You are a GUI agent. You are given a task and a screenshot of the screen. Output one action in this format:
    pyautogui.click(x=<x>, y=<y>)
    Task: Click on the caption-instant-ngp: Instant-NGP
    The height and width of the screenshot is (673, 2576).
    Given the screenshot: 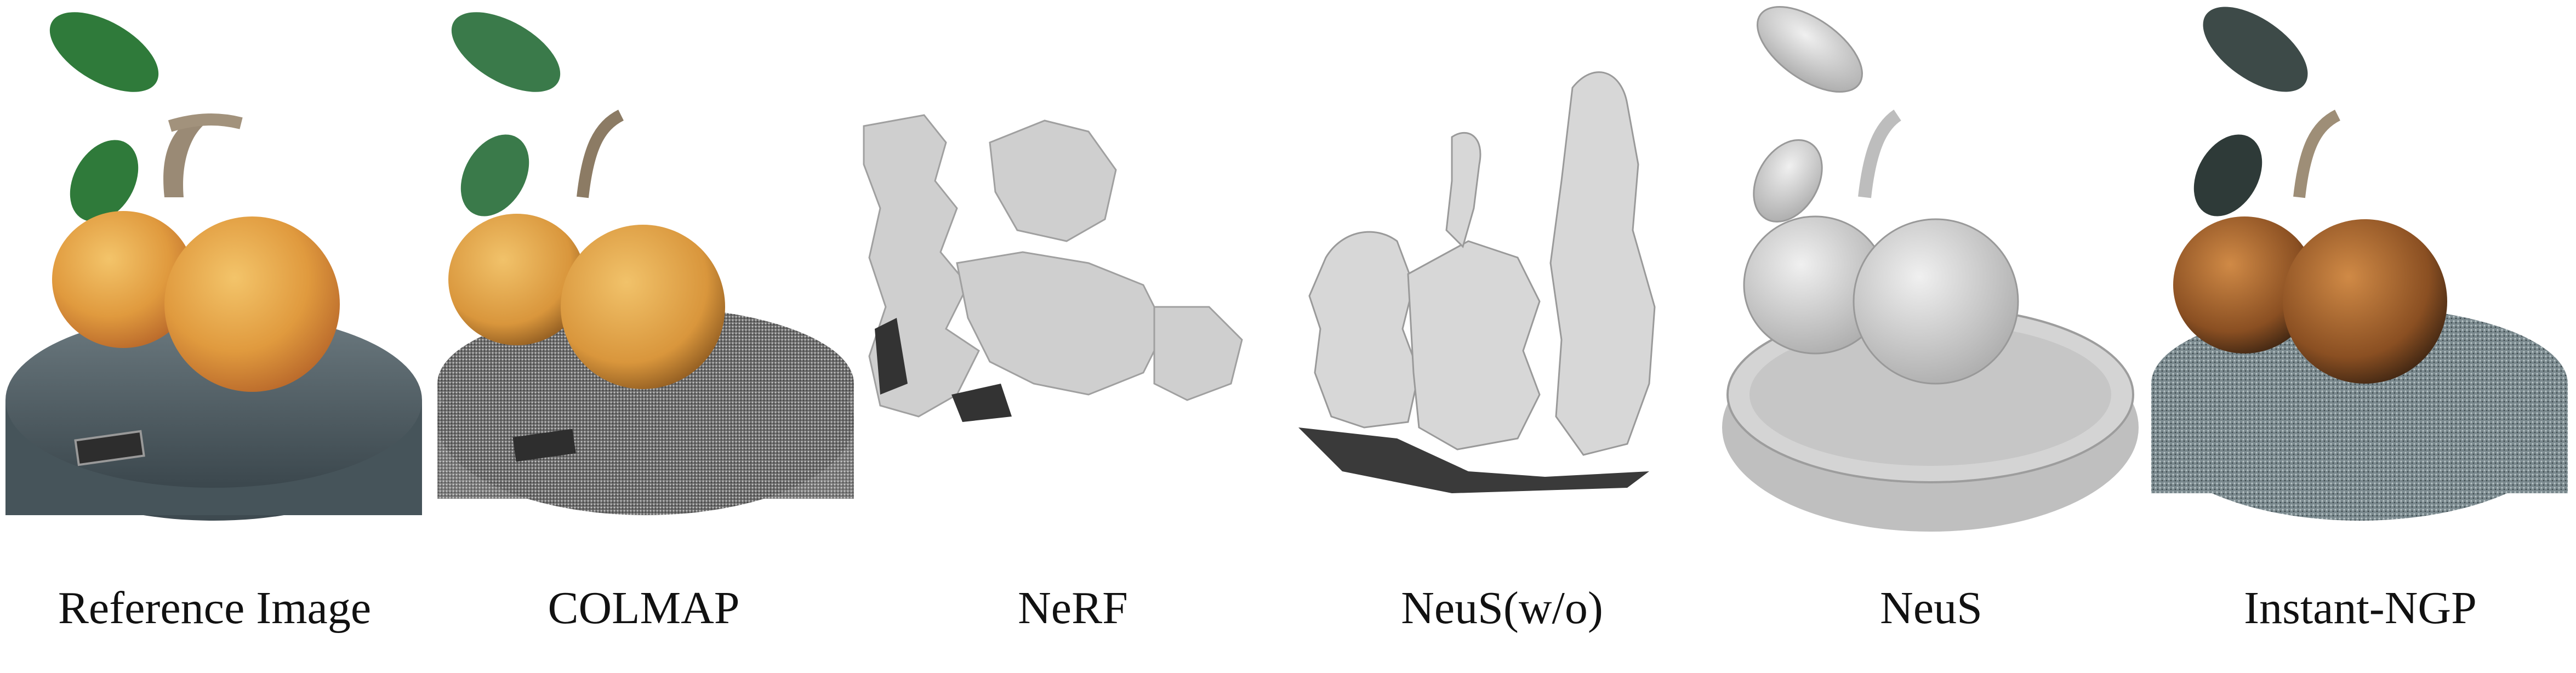 What is the action you would take?
    pyautogui.click(x=2360, y=608)
    